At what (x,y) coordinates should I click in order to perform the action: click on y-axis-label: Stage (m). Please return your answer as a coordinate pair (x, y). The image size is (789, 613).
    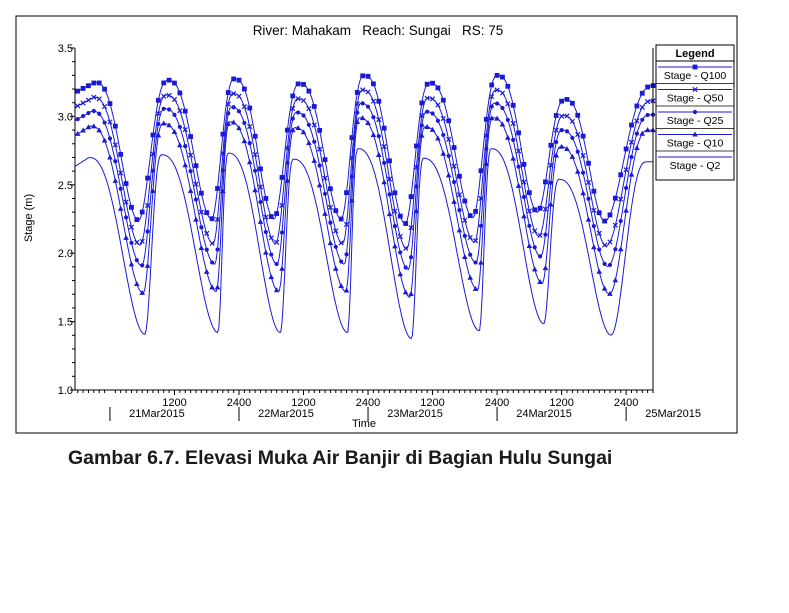
    Looking at the image, I should click on (29, 218).